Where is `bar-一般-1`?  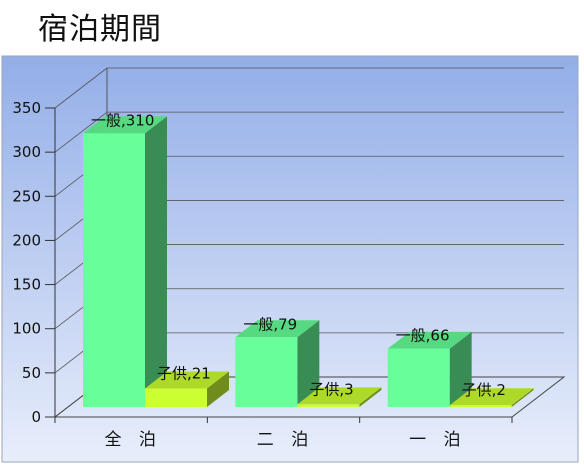
bar-一般-1 is located at coordinates (277, 363).